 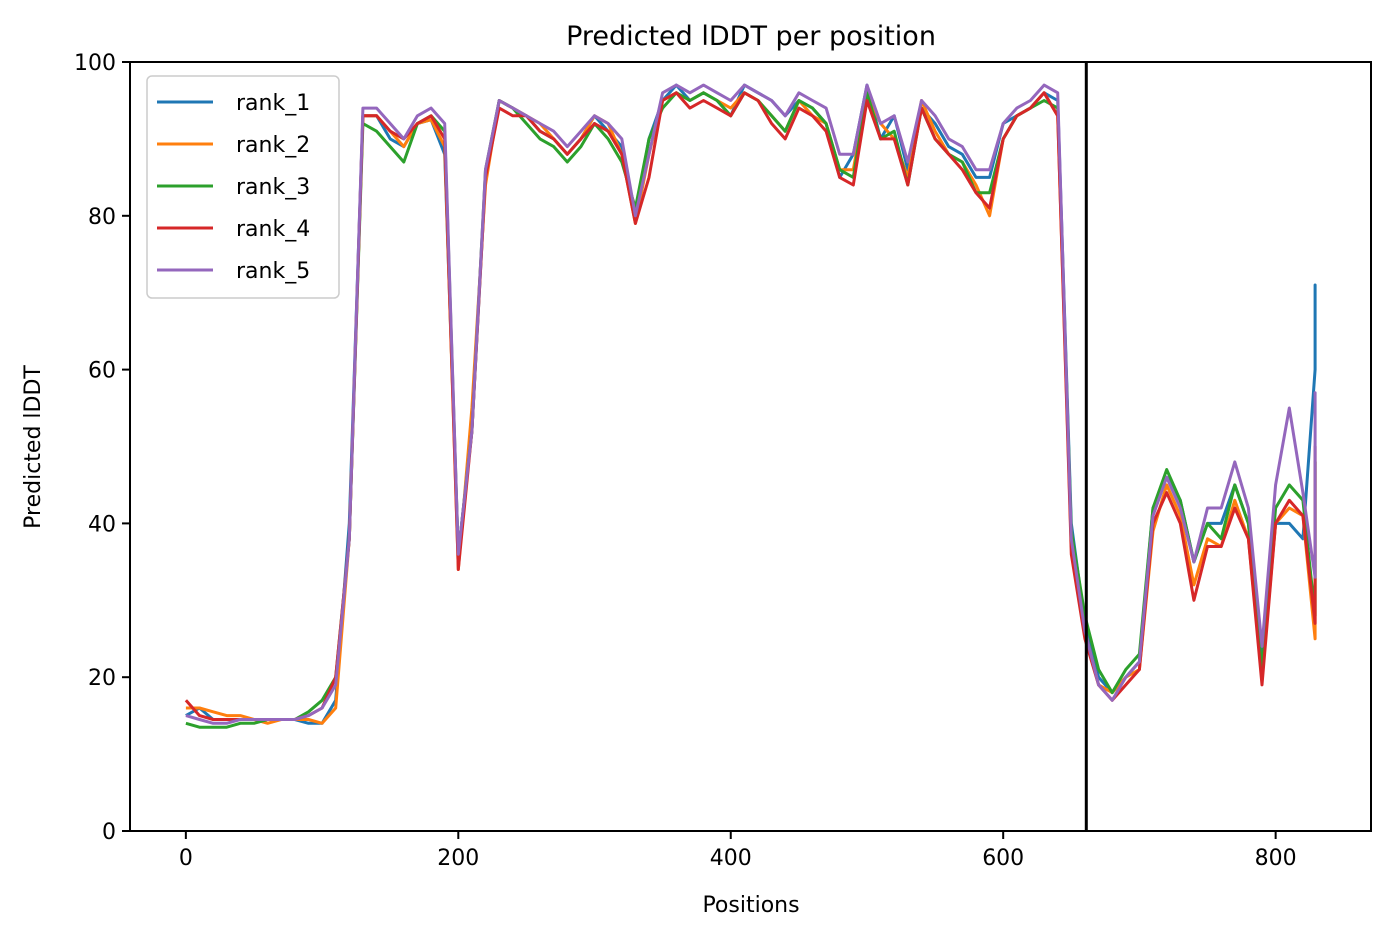 What do you see at coordinates (95, 63) in the screenshot?
I see `y-tick-label: 100` at bounding box center [95, 63].